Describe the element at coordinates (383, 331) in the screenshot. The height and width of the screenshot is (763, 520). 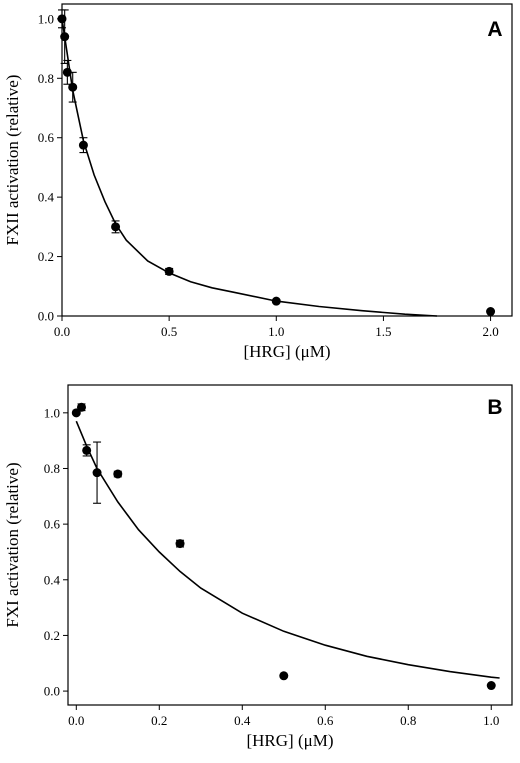
I see `x-tick-label: 1.5` at that location.